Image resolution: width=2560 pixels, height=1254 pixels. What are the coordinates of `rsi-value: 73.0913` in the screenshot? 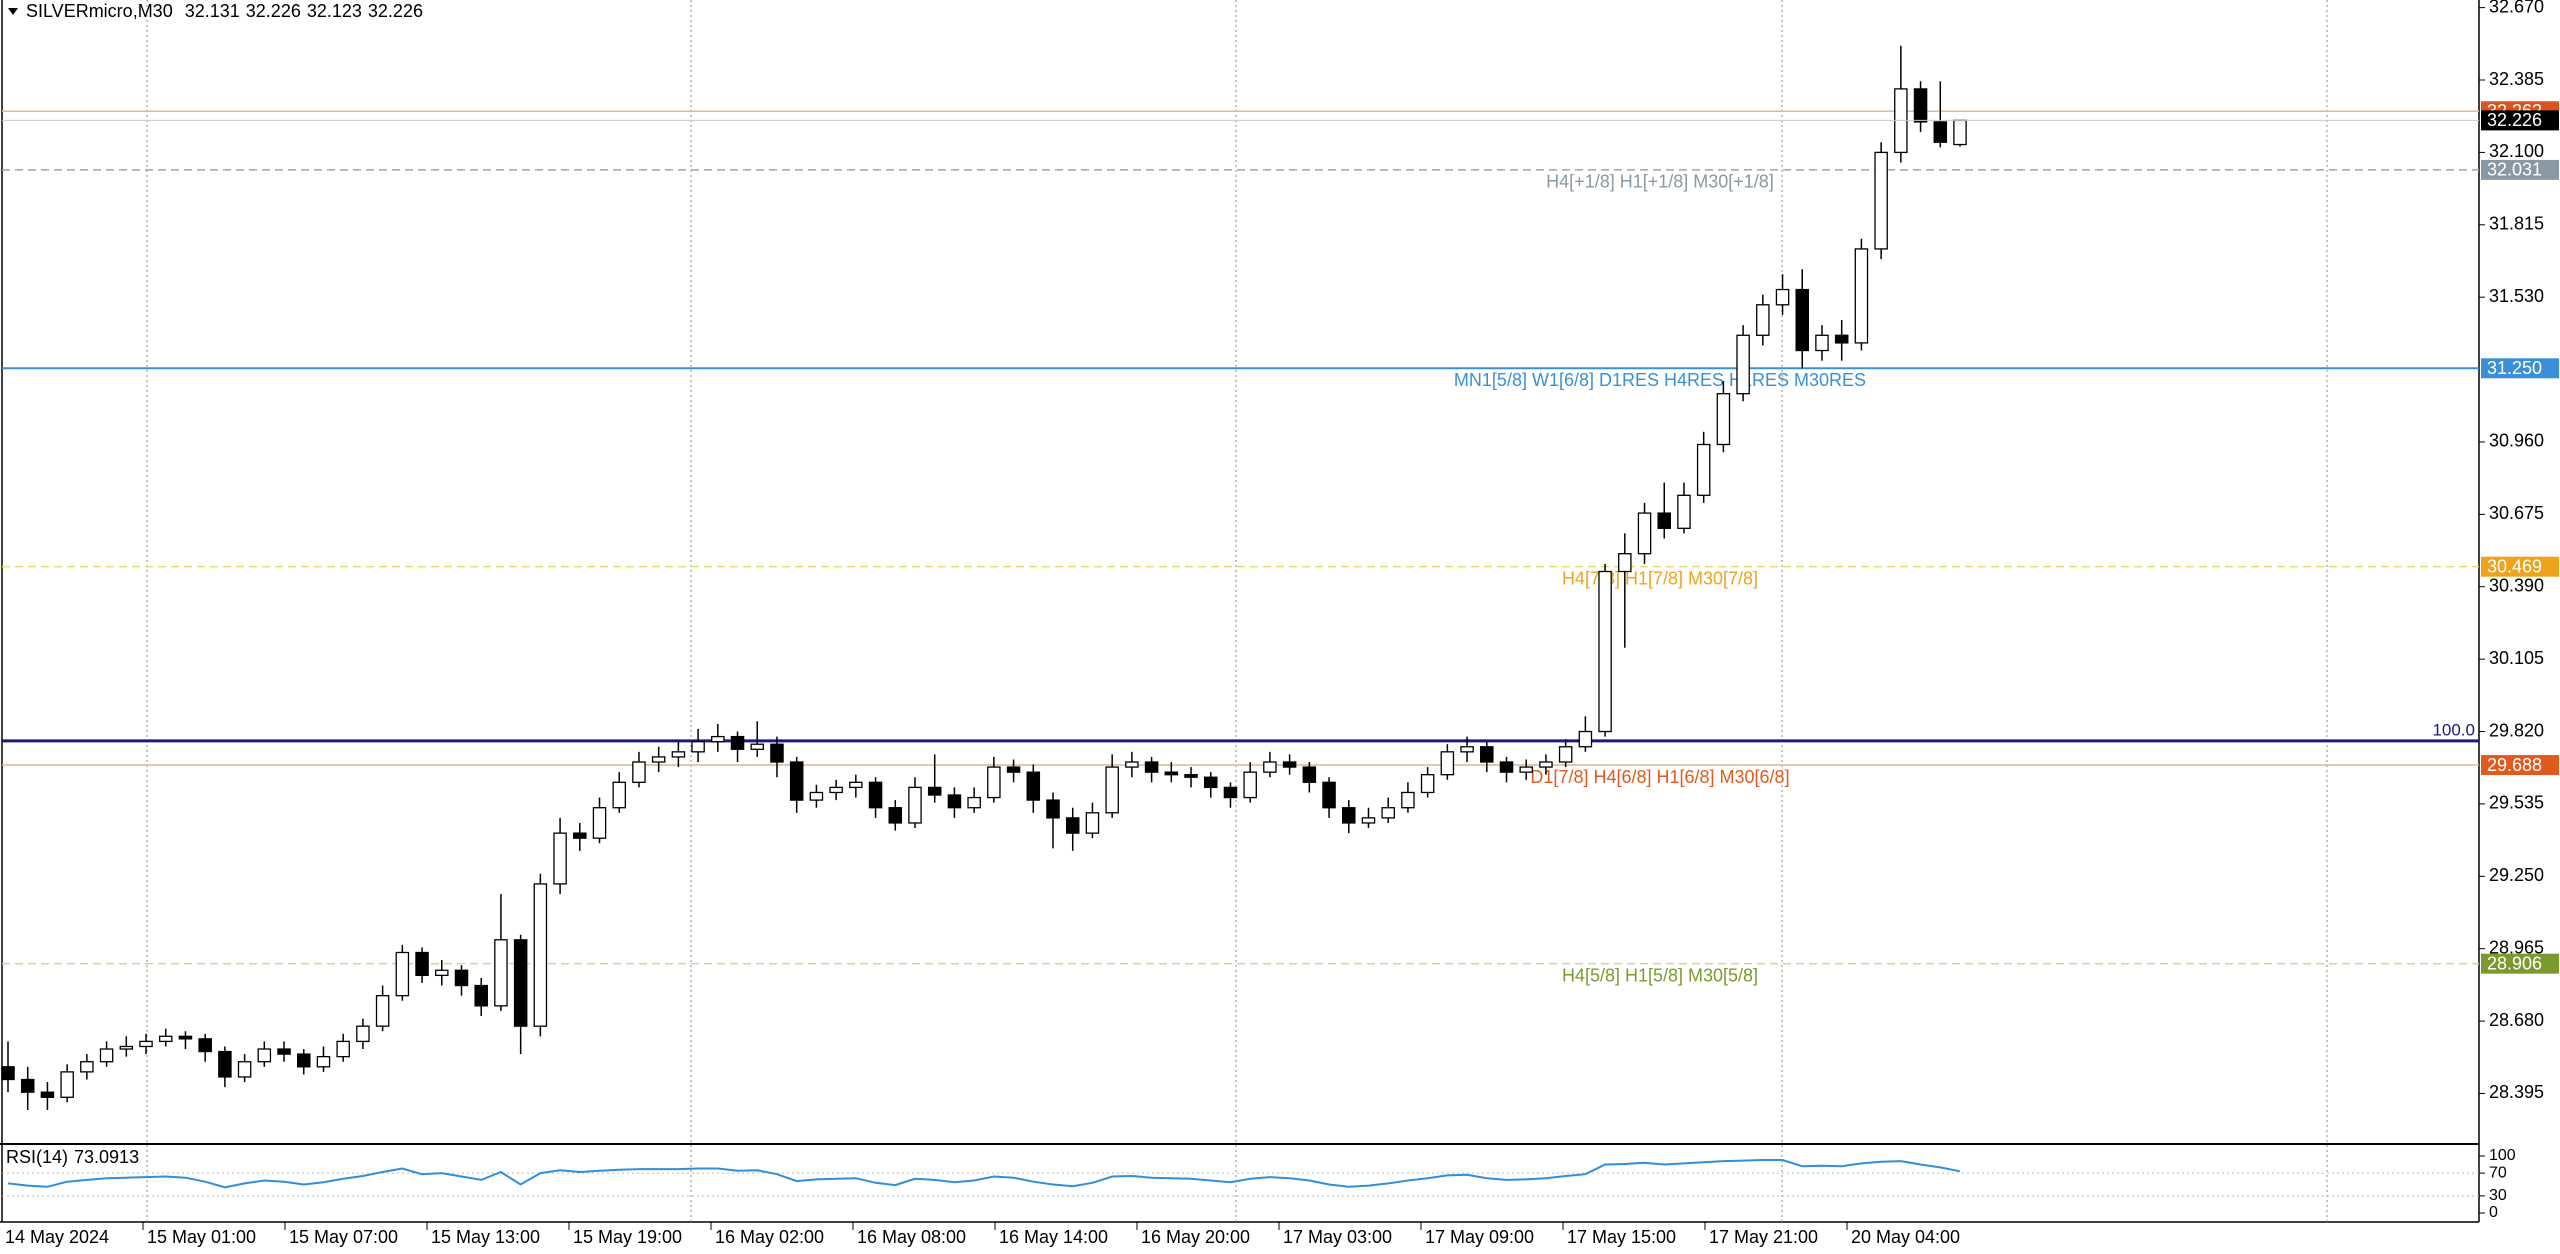 It's located at (106, 1157).